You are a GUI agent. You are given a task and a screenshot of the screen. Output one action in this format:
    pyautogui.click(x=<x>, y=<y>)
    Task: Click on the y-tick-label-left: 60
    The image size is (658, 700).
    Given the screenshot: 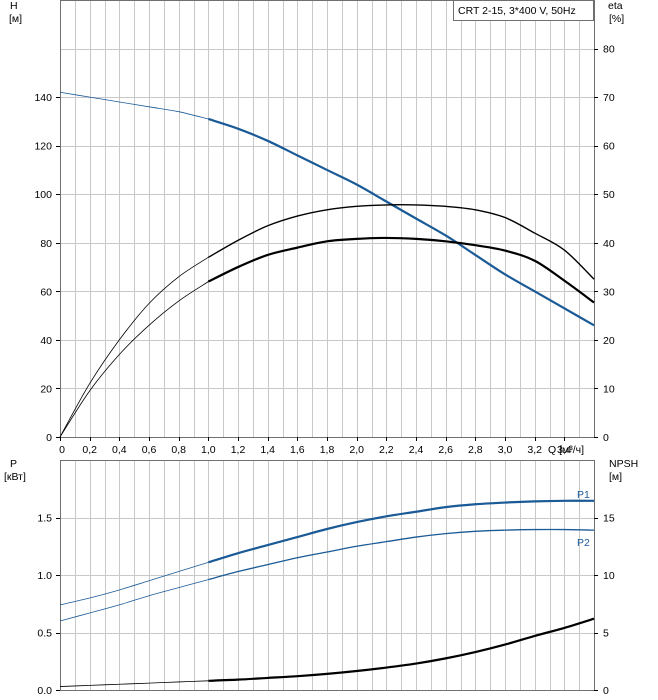 What is the action you would take?
    pyautogui.click(x=46, y=292)
    